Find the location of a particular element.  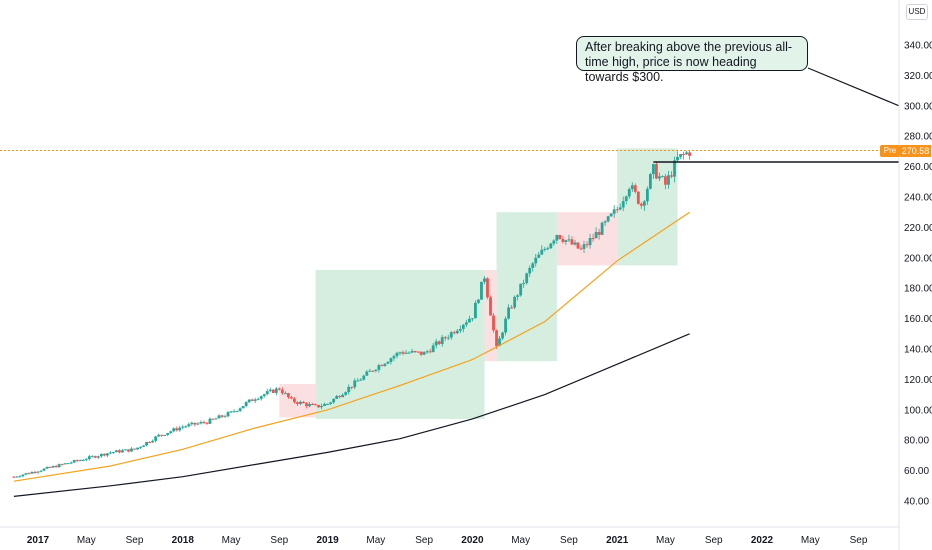

x-tick-label: 2017 is located at coordinates (38, 540).